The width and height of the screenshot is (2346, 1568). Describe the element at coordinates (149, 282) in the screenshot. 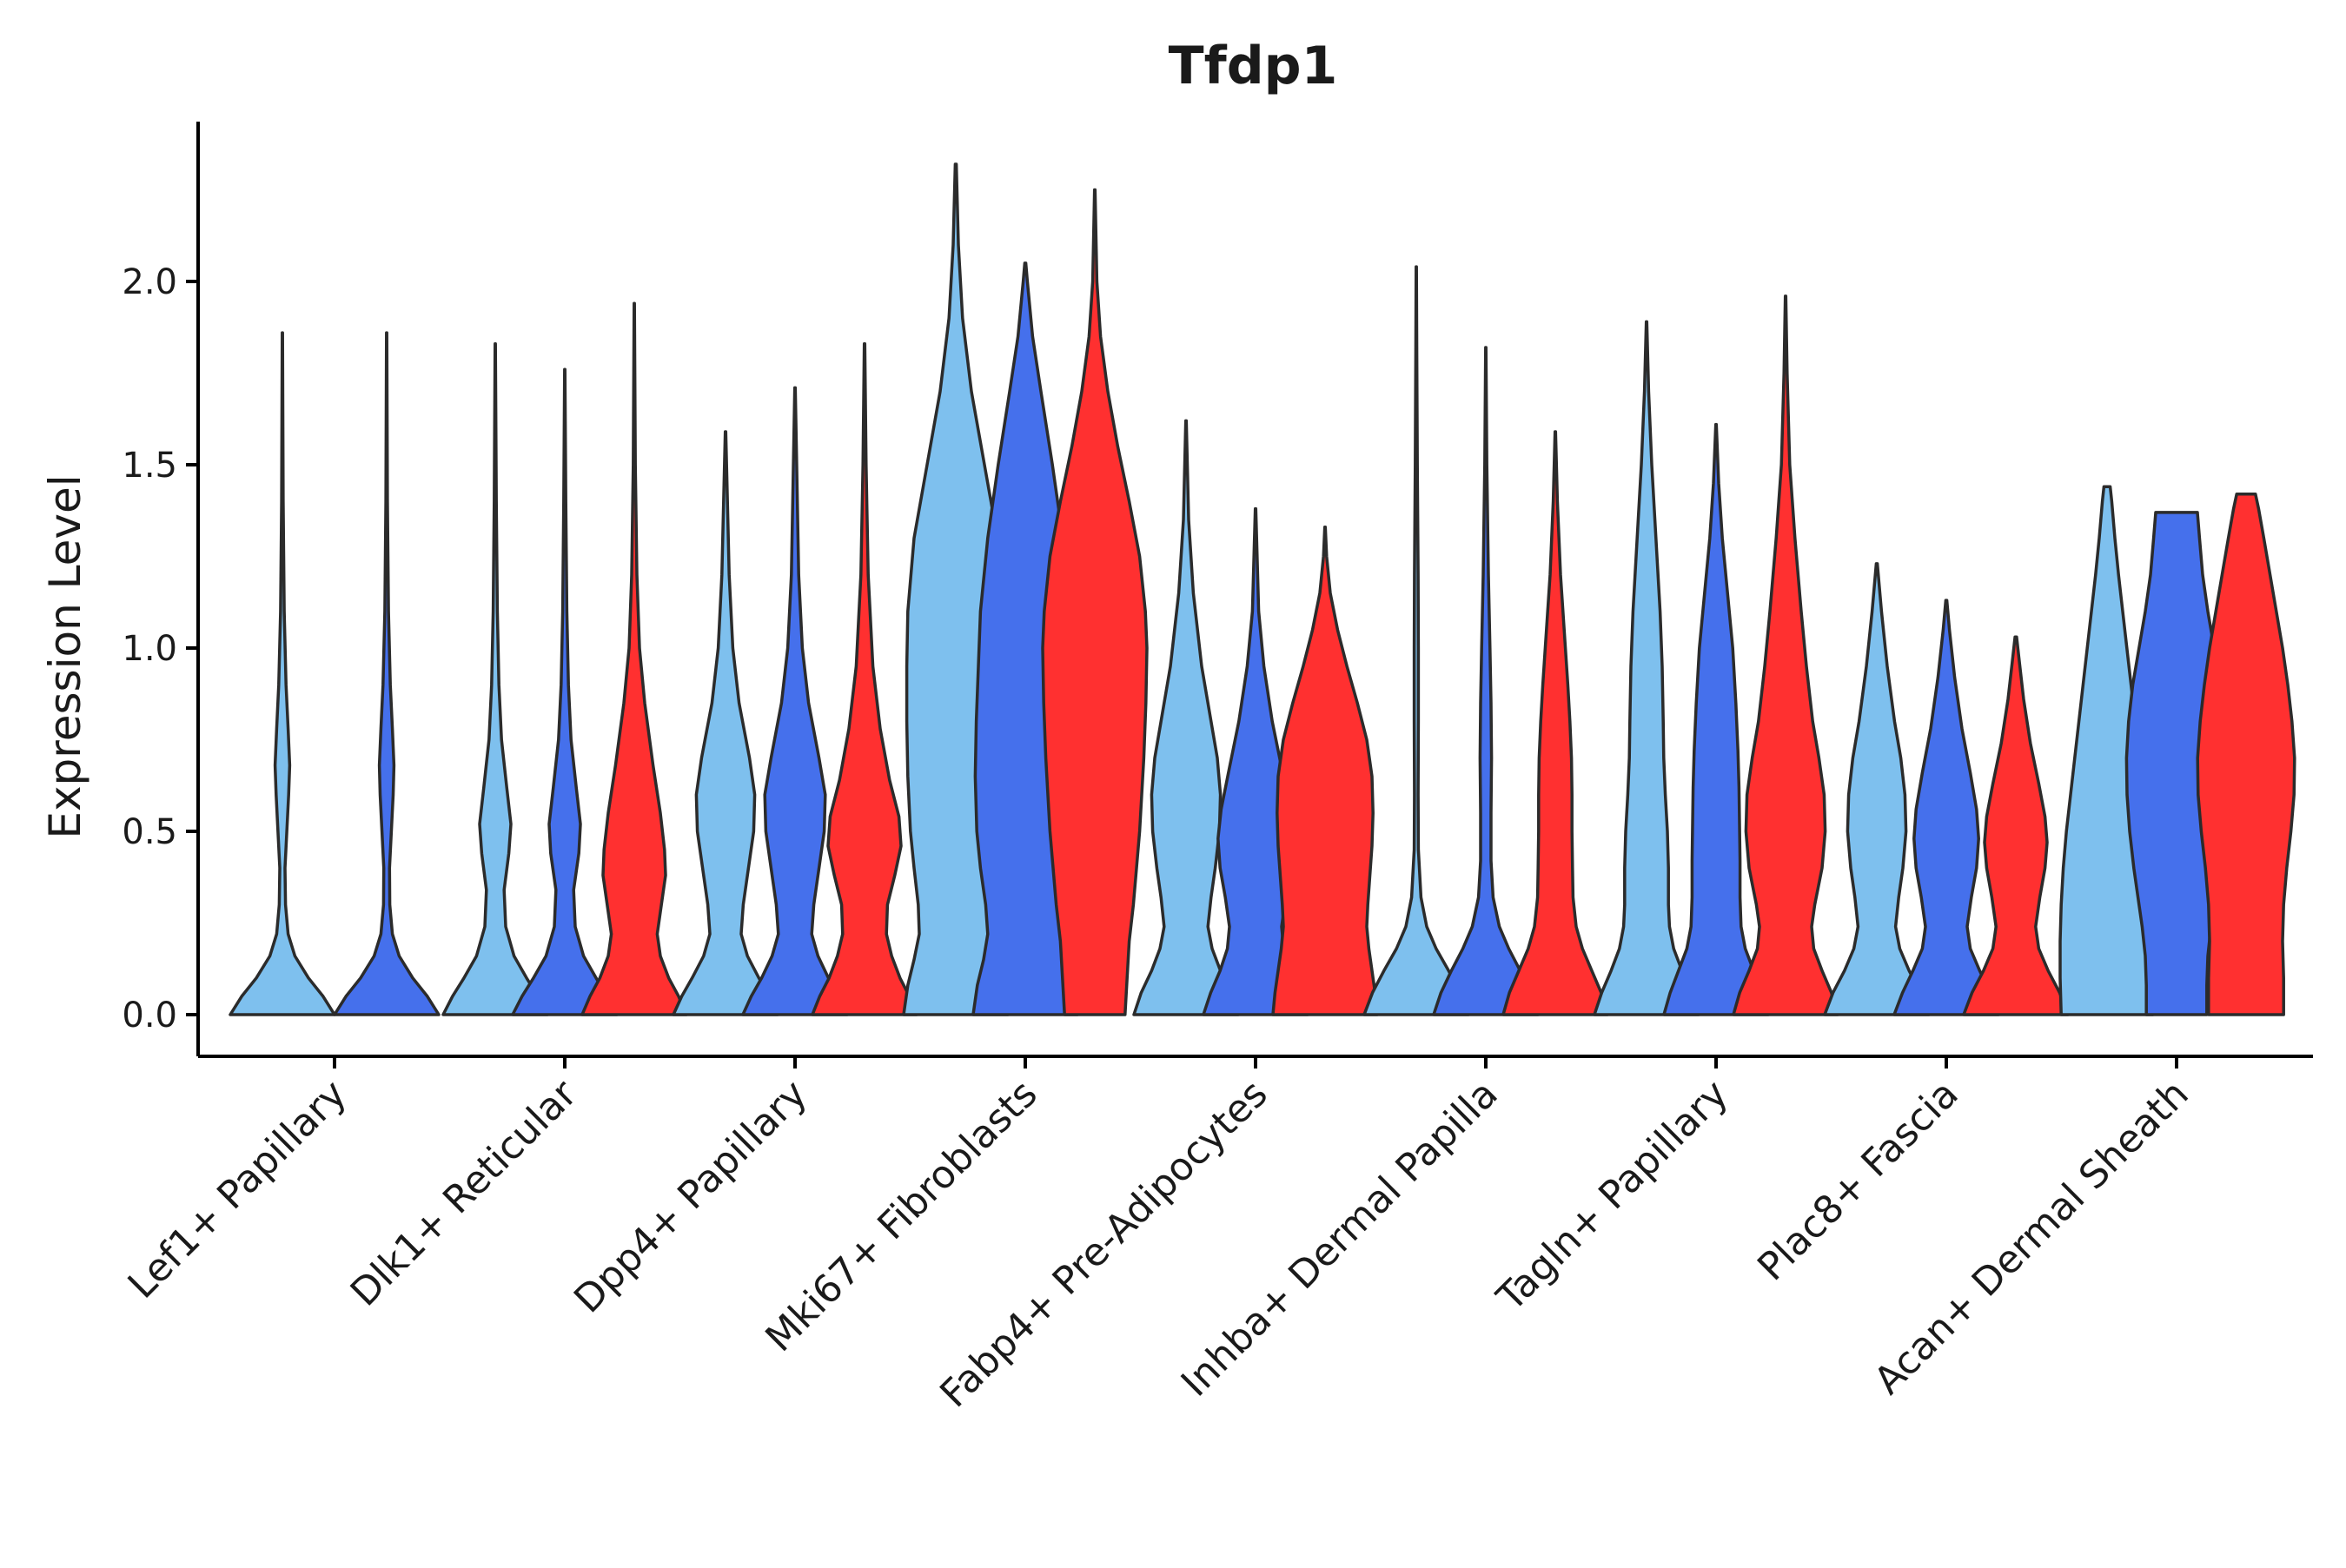

I see `y-tick-label-4: 2.0` at that location.